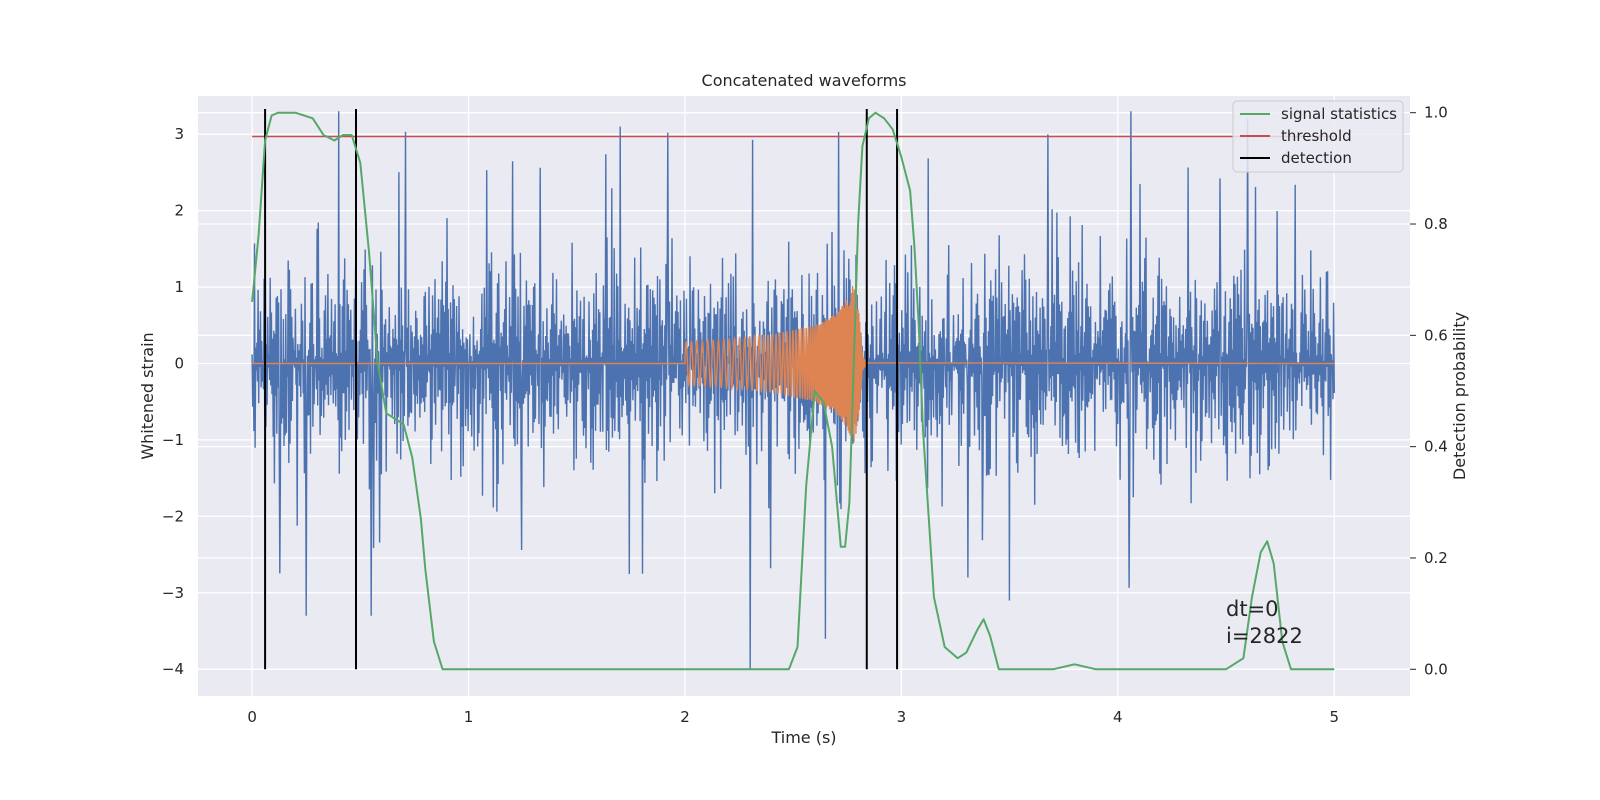  What do you see at coordinates (179, 364) in the screenshot?
I see `y-tick-label: 0` at bounding box center [179, 364].